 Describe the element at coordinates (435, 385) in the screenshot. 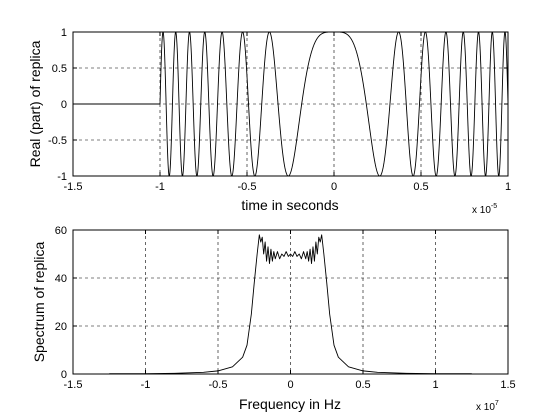

I see `spectrum-x-tick-label: 1` at that location.